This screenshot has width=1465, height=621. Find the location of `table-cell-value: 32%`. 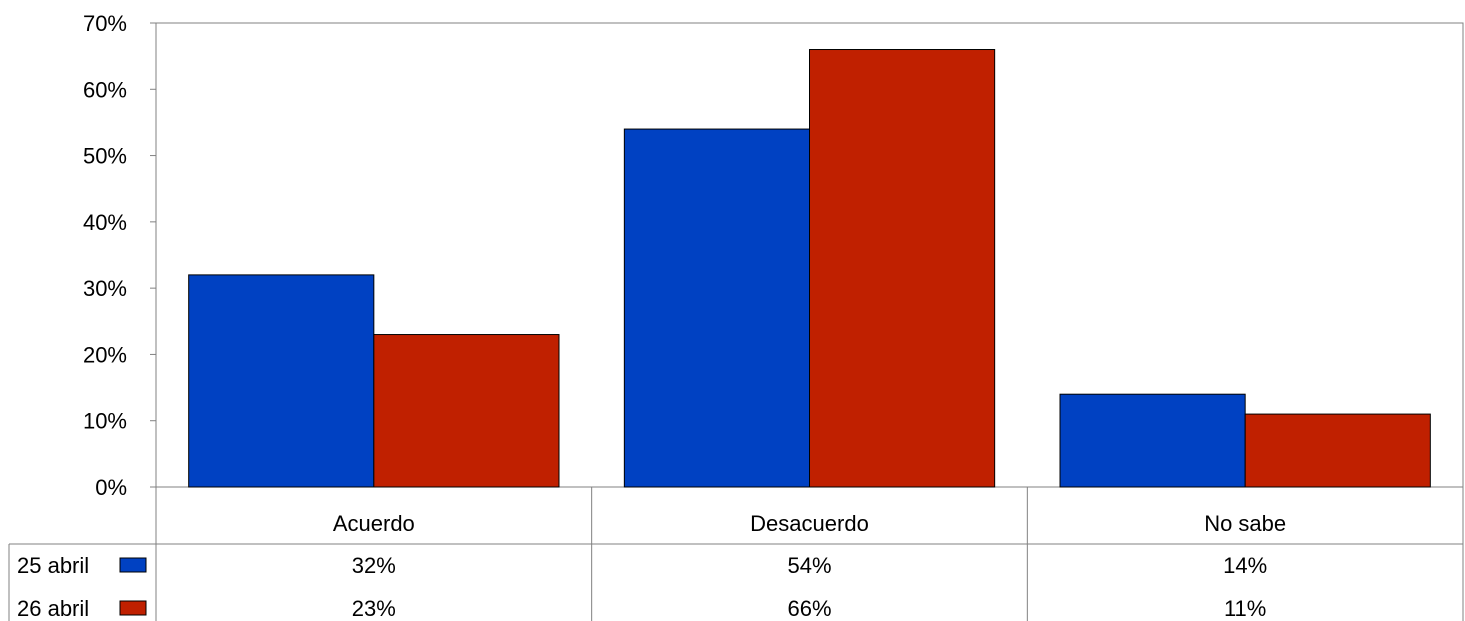

table-cell-value: 32% is located at coordinates (374, 565).